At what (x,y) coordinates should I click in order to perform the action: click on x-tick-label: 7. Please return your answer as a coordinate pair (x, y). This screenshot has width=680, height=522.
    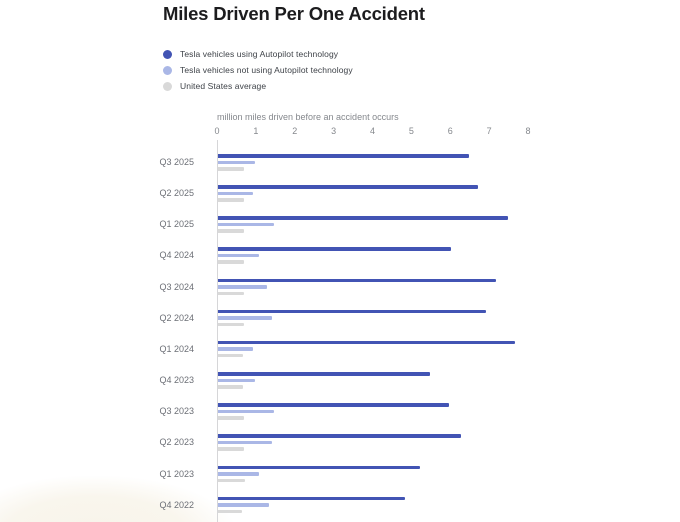
    Looking at the image, I should click on (489, 131).